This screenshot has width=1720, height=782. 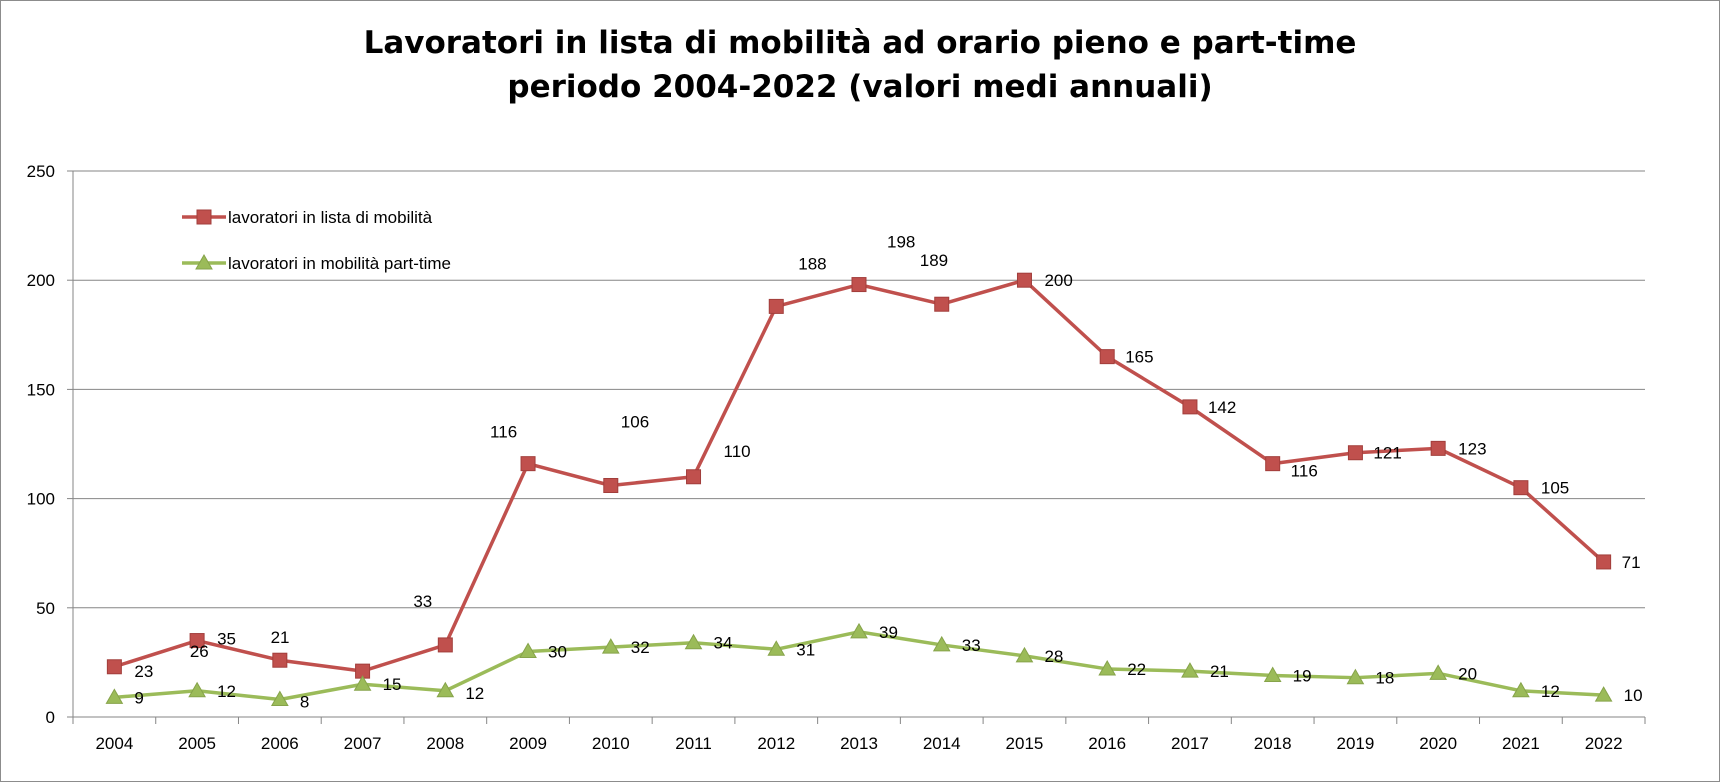 I want to click on x-tick-label: 2021, so click(x=1521, y=743).